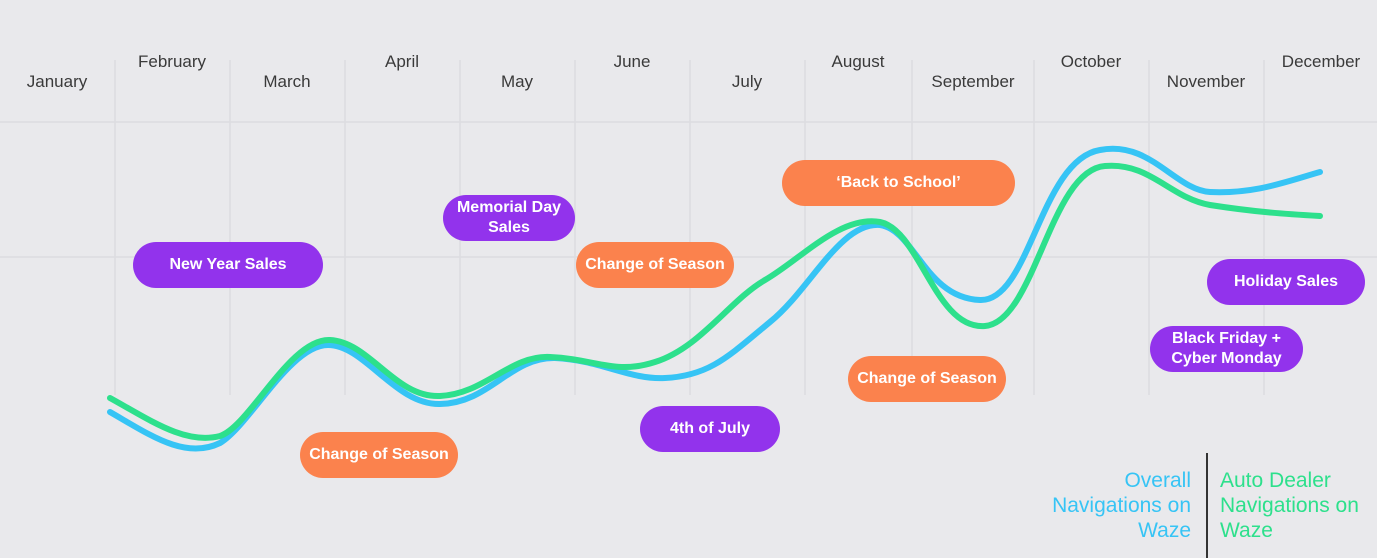 Image resolution: width=1377 pixels, height=558 pixels. What do you see at coordinates (973, 81) in the screenshot?
I see `month-label-september: September` at bounding box center [973, 81].